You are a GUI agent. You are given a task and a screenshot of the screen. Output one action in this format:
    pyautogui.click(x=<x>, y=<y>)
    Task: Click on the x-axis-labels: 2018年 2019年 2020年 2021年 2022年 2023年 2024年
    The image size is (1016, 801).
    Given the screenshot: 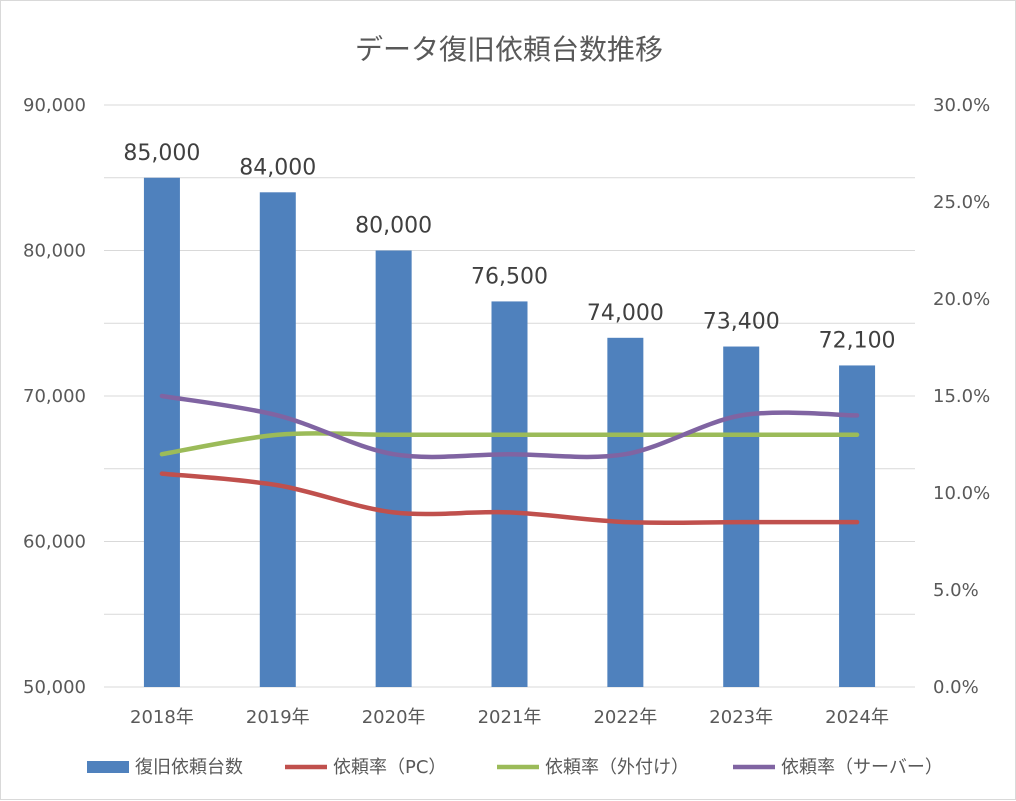 What is the action you would take?
    pyautogui.click(x=509, y=717)
    